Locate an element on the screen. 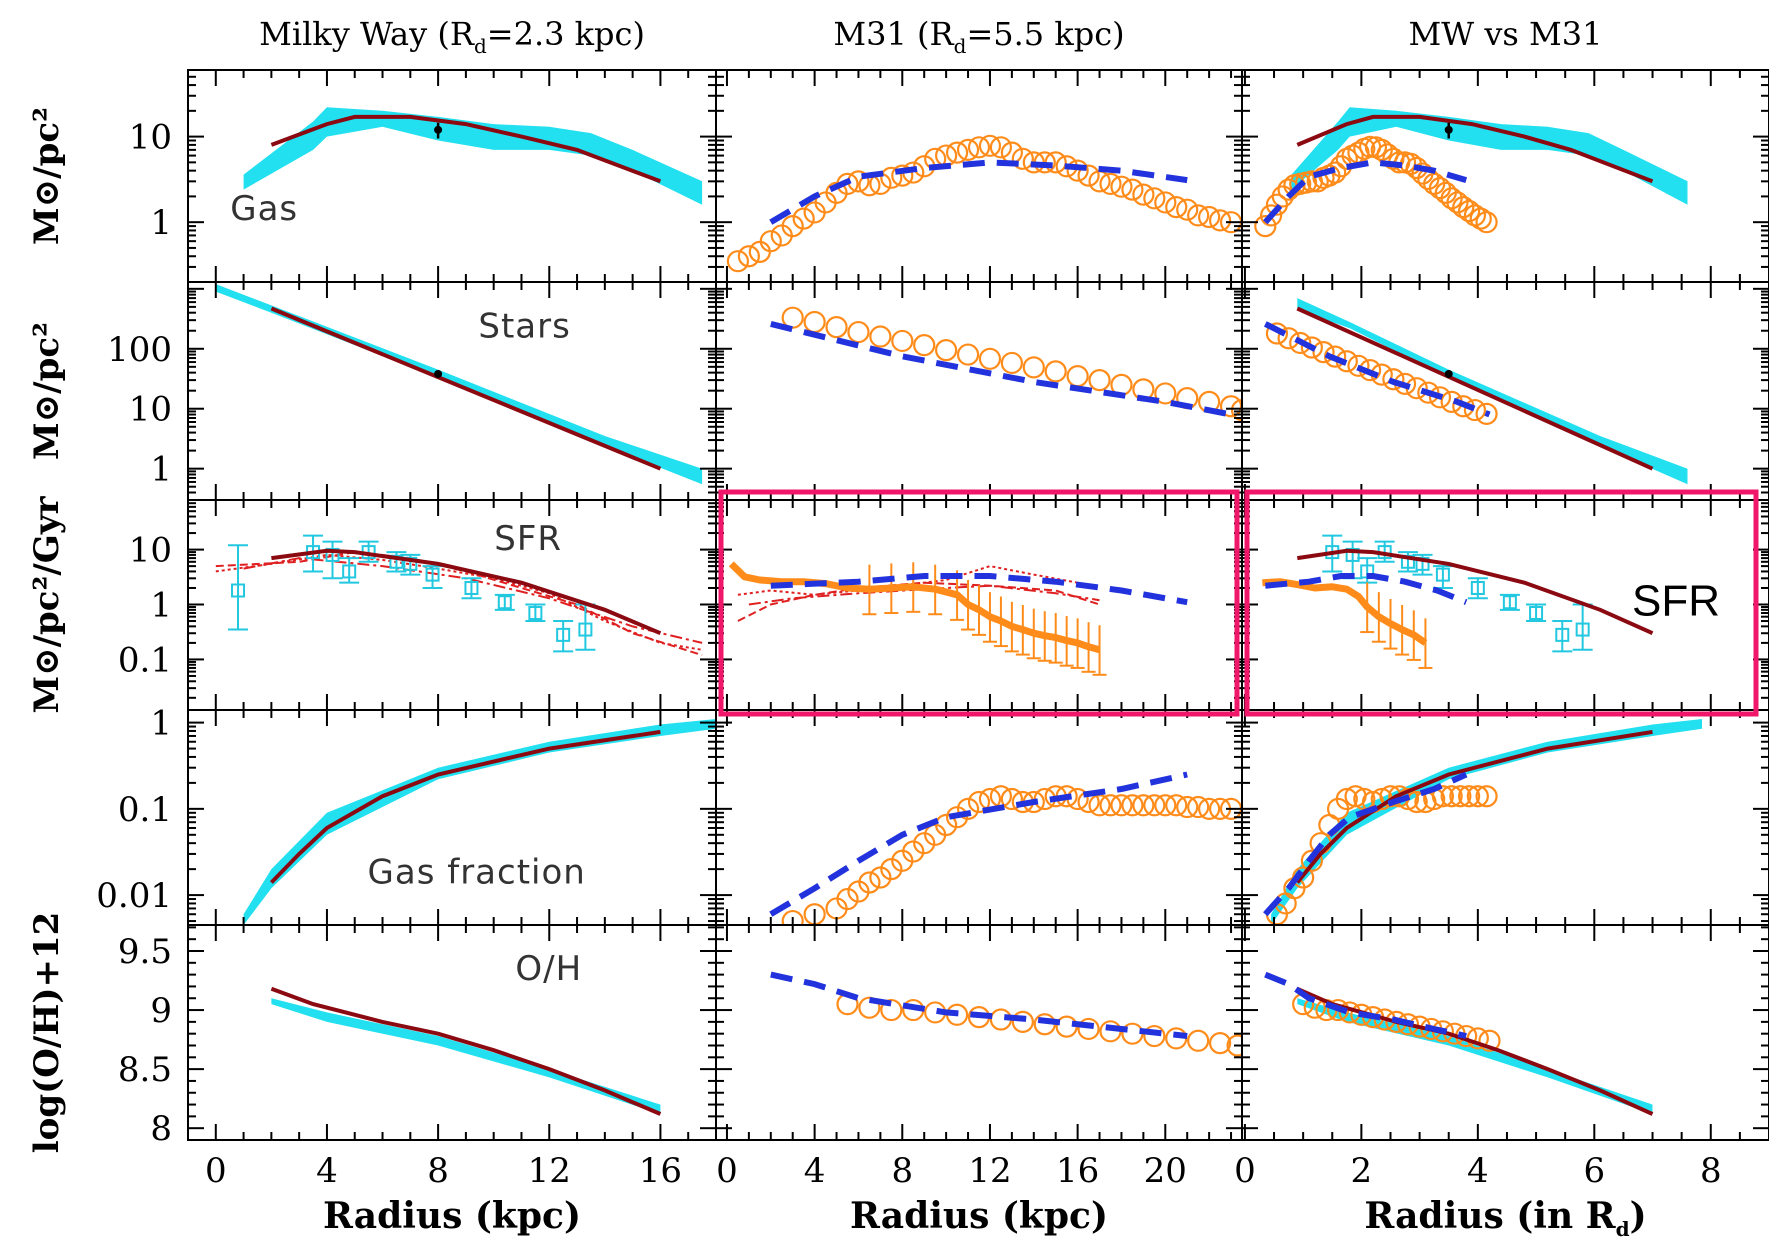 The width and height of the screenshot is (1769, 1240). y-axis-label-sfr: M⊙/pc²/Gyr is located at coordinates (47, 604).